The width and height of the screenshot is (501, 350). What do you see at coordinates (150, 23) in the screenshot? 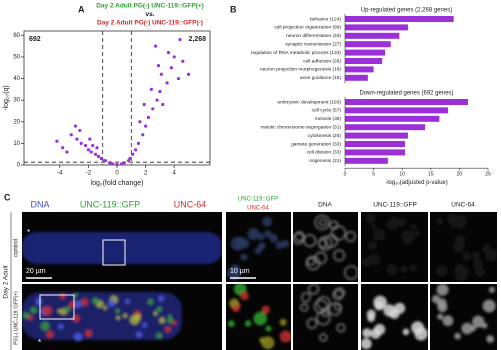
I see `chart-title: Day 2 Adult PG(-) UNC-119::GFP(-)` at bounding box center [150, 23].